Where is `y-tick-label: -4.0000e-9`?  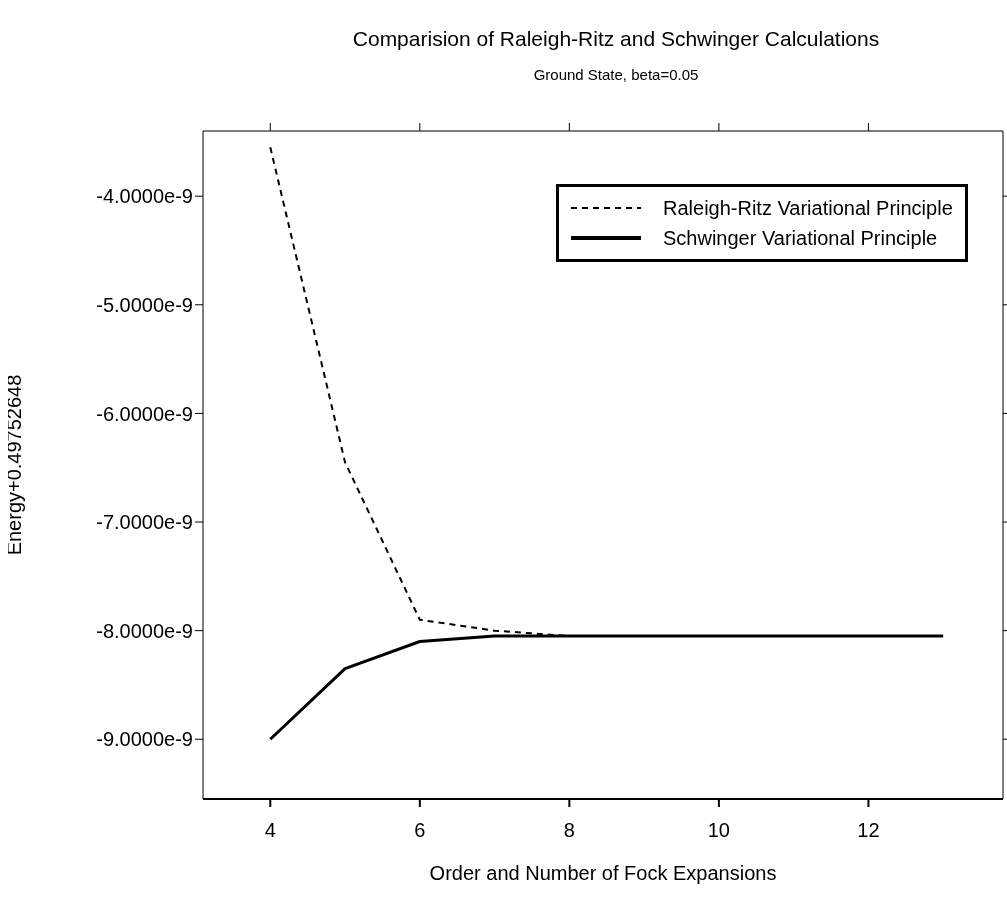 y-tick-label: -4.0000e-9 is located at coordinates (144, 196).